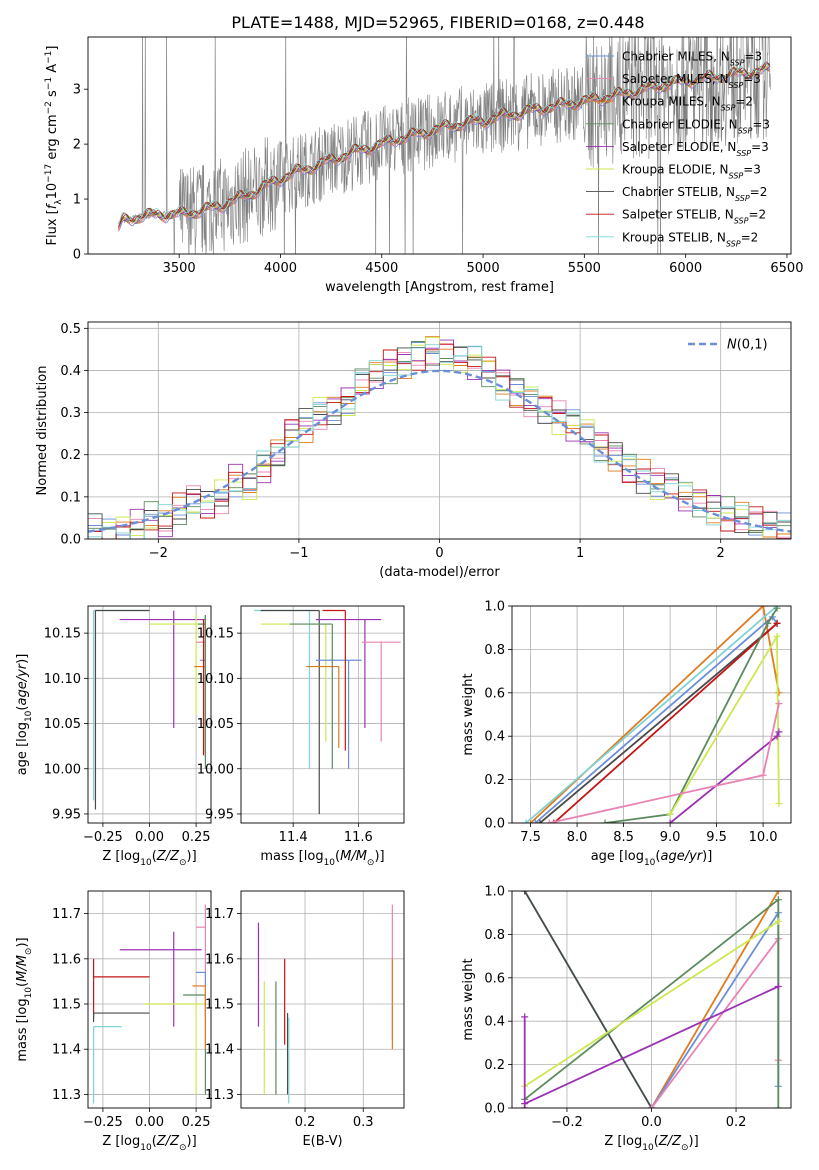 This screenshot has height=1170, width=819. I want to click on y-axis-label-part: mass [log, so click(22, 1029).